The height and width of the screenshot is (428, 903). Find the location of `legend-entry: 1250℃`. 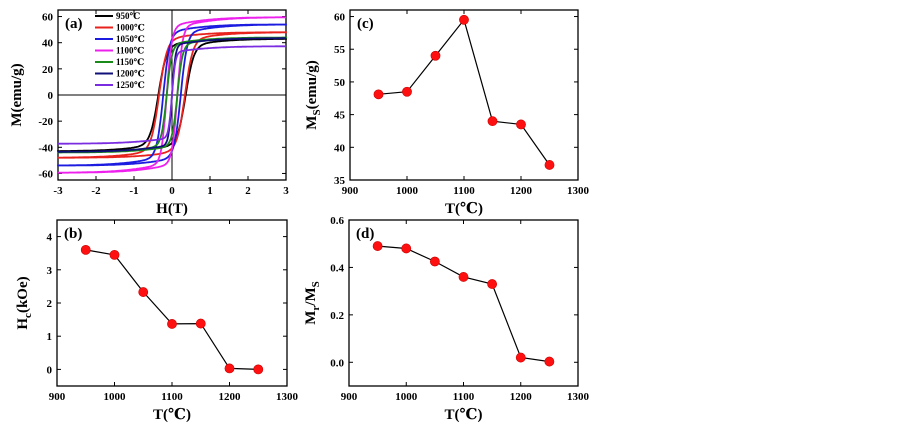

legend-entry: 1250℃ is located at coordinates (130, 85).